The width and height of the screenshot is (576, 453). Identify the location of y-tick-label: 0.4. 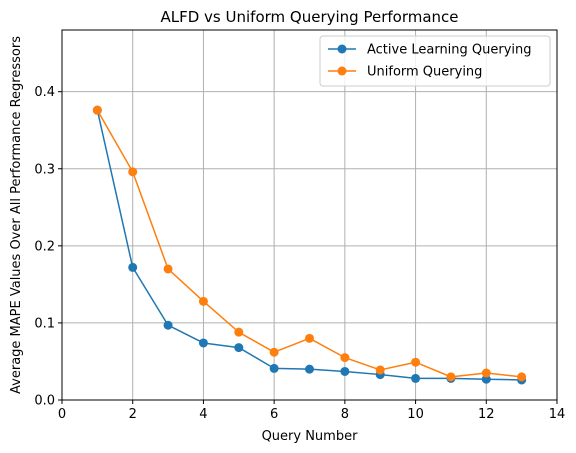
(44, 92).